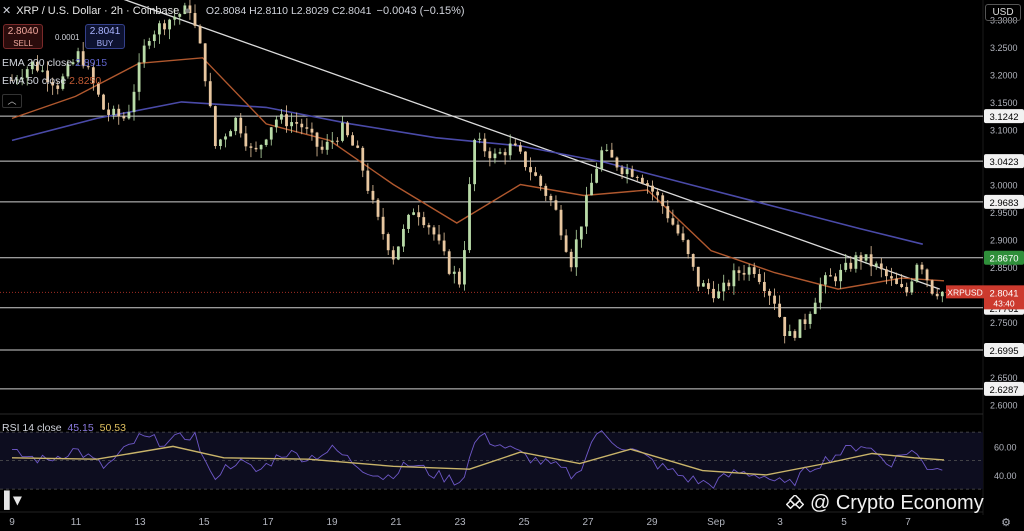 Image resolution: width=1024 pixels, height=531 pixels. I want to click on level-tag-label: 3.1242, so click(1003, 117).